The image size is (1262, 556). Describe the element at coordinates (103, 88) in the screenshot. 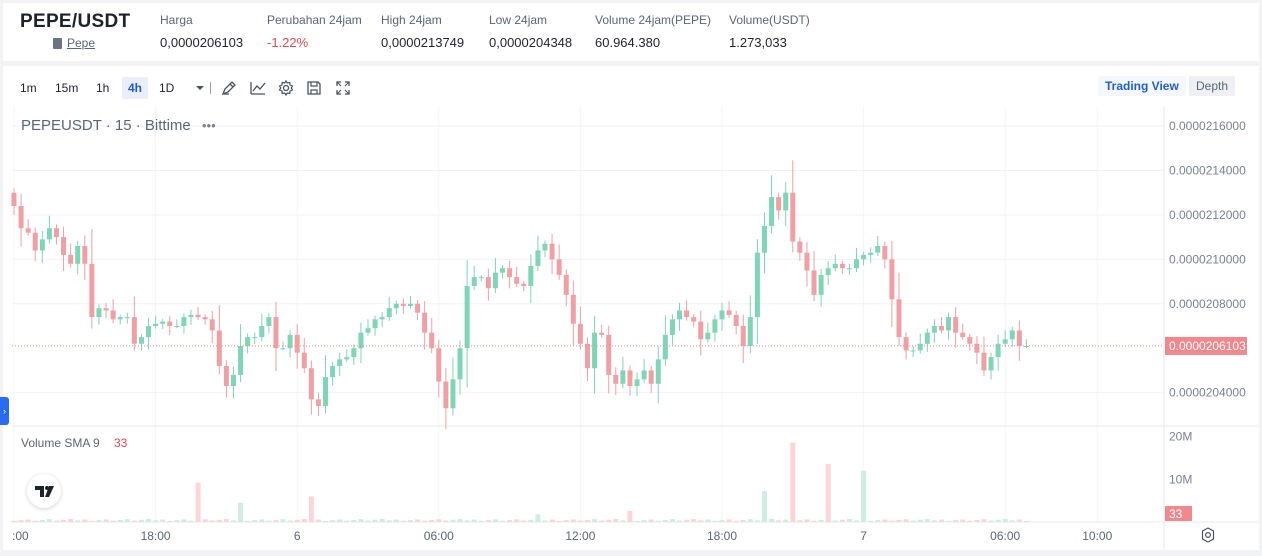

I see `timeframe-1h: 1h` at that location.